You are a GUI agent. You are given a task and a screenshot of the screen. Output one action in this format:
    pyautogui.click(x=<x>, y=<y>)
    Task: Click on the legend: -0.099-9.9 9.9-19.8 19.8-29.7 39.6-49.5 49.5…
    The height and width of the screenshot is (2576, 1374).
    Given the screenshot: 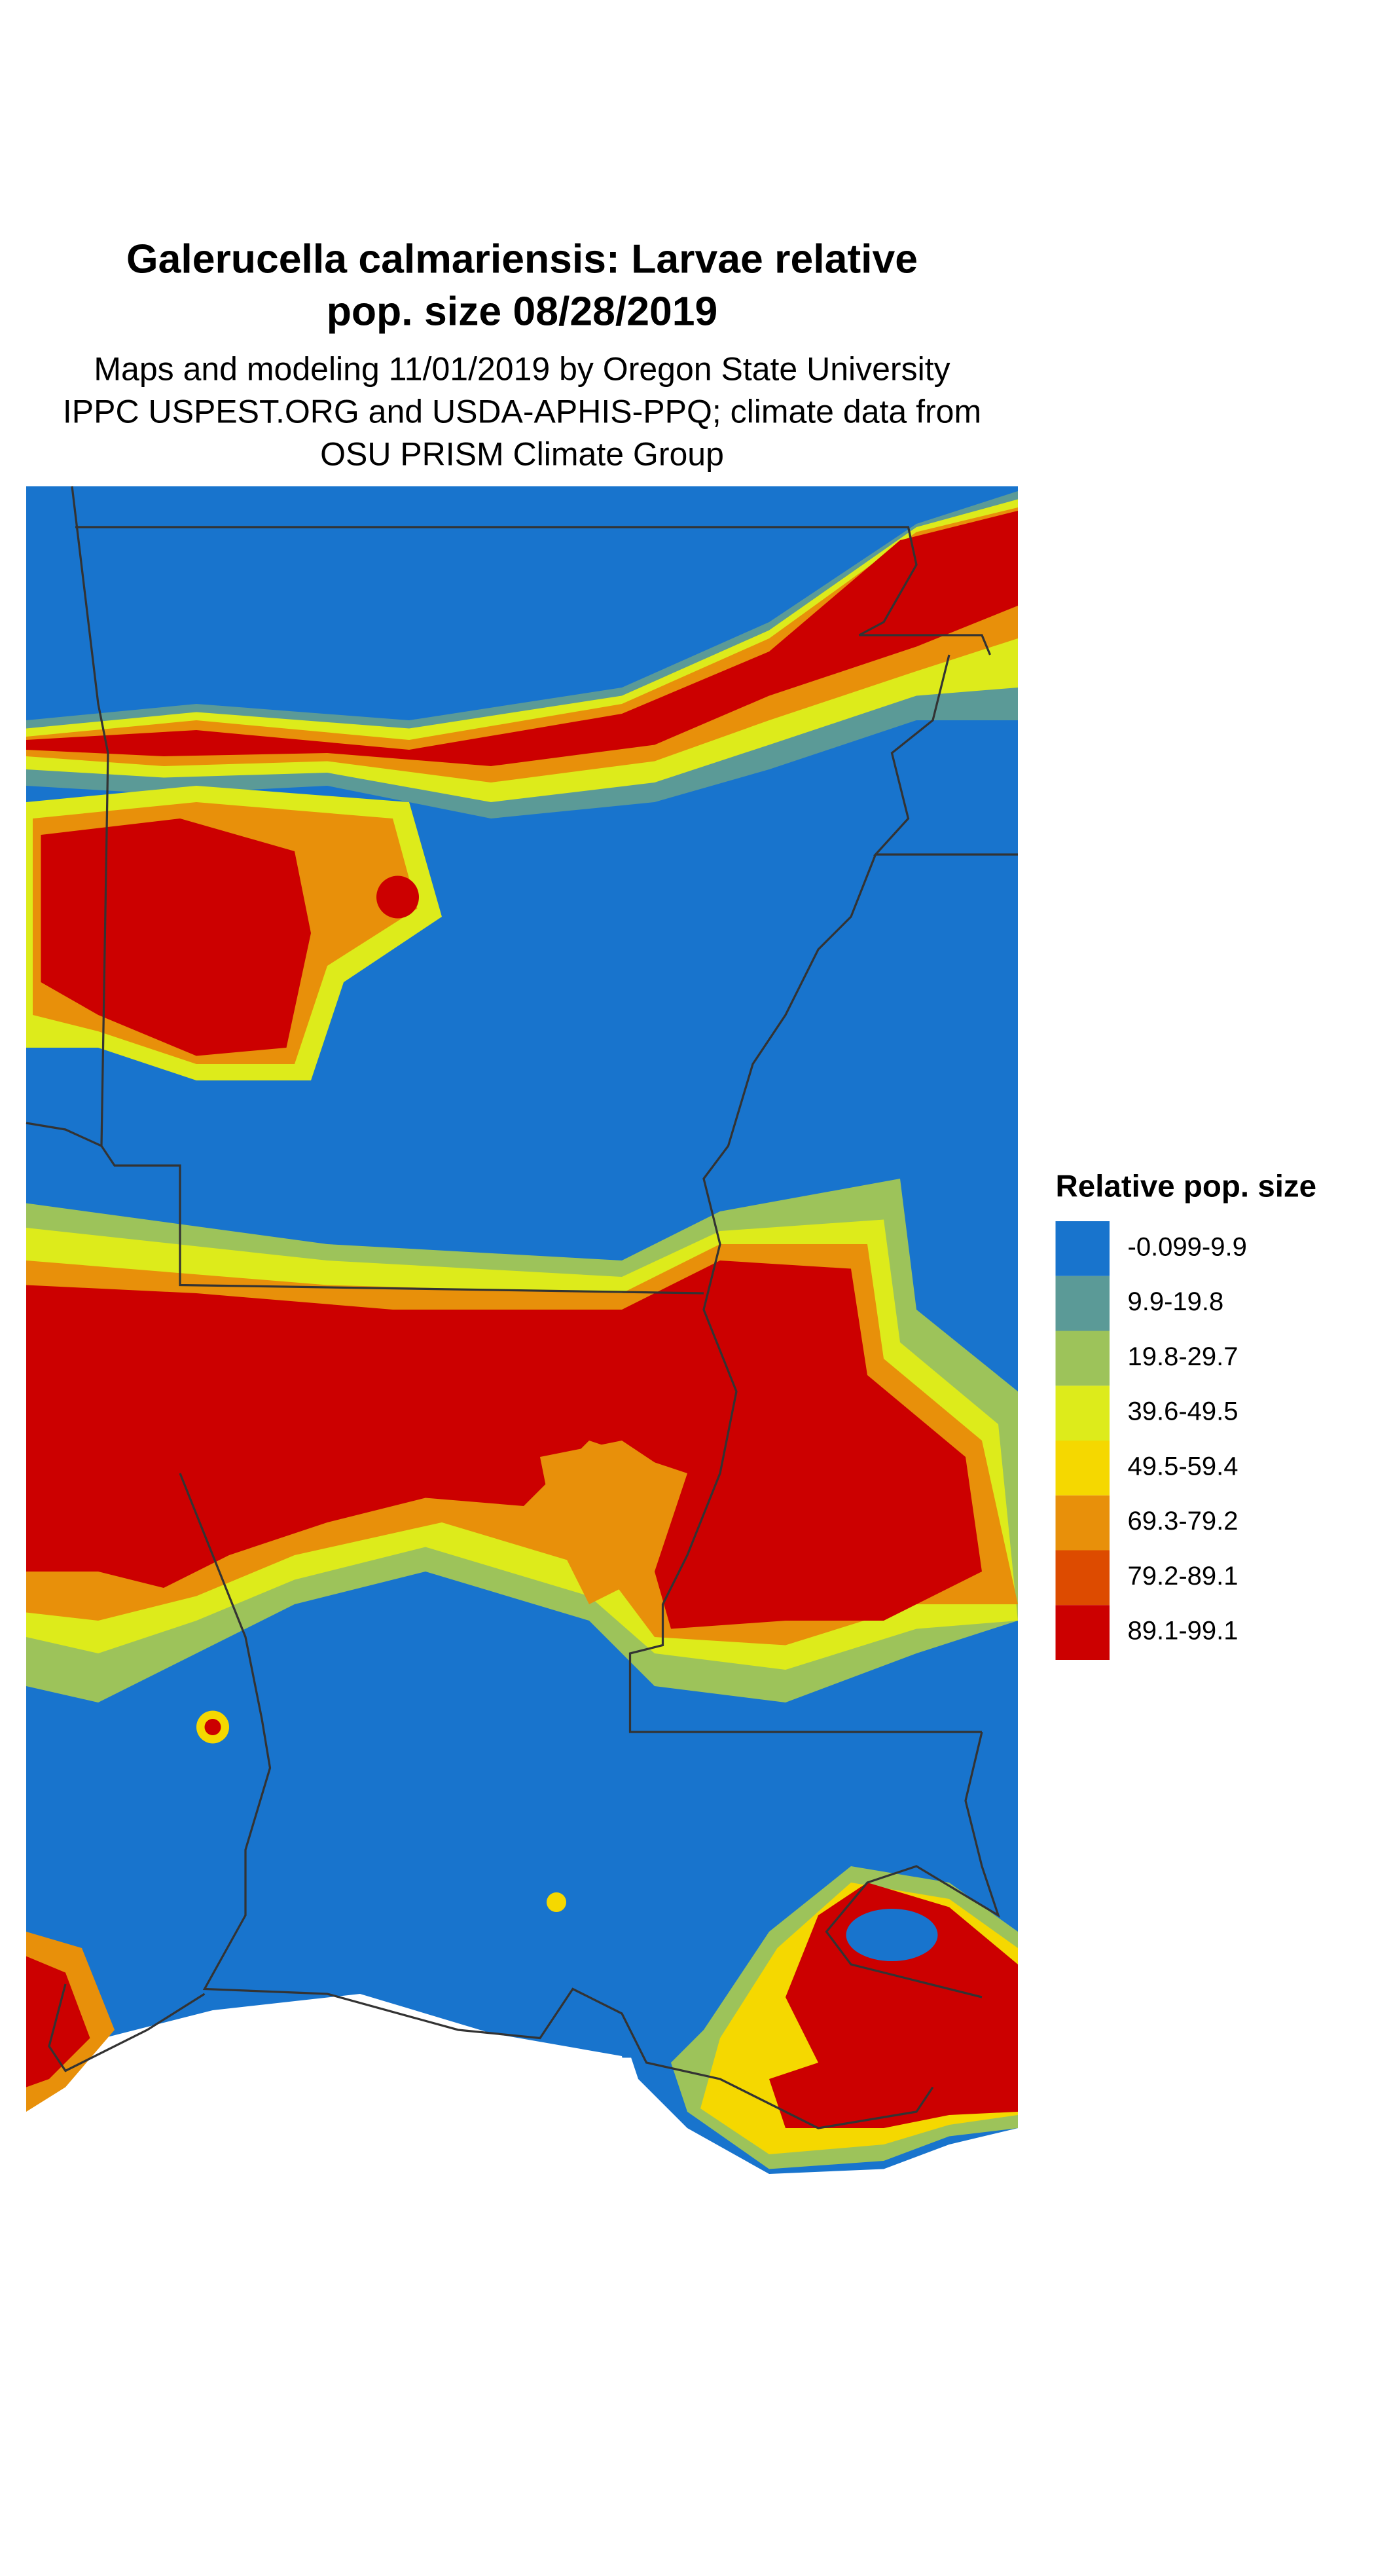 What is the action you would take?
    pyautogui.click(x=1151, y=1440)
    